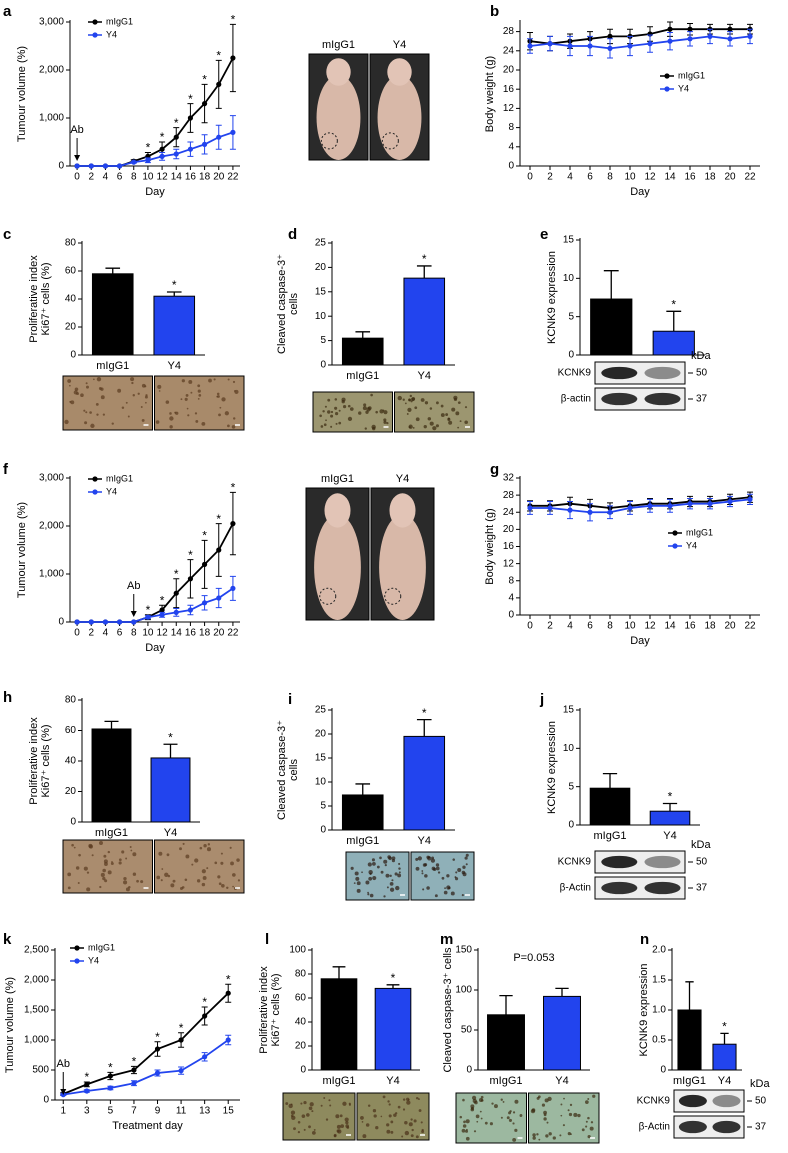  What do you see at coordinates (670, 177) in the screenshot?
I see `x-tick-label: 14` at bounding box center [670, 177].